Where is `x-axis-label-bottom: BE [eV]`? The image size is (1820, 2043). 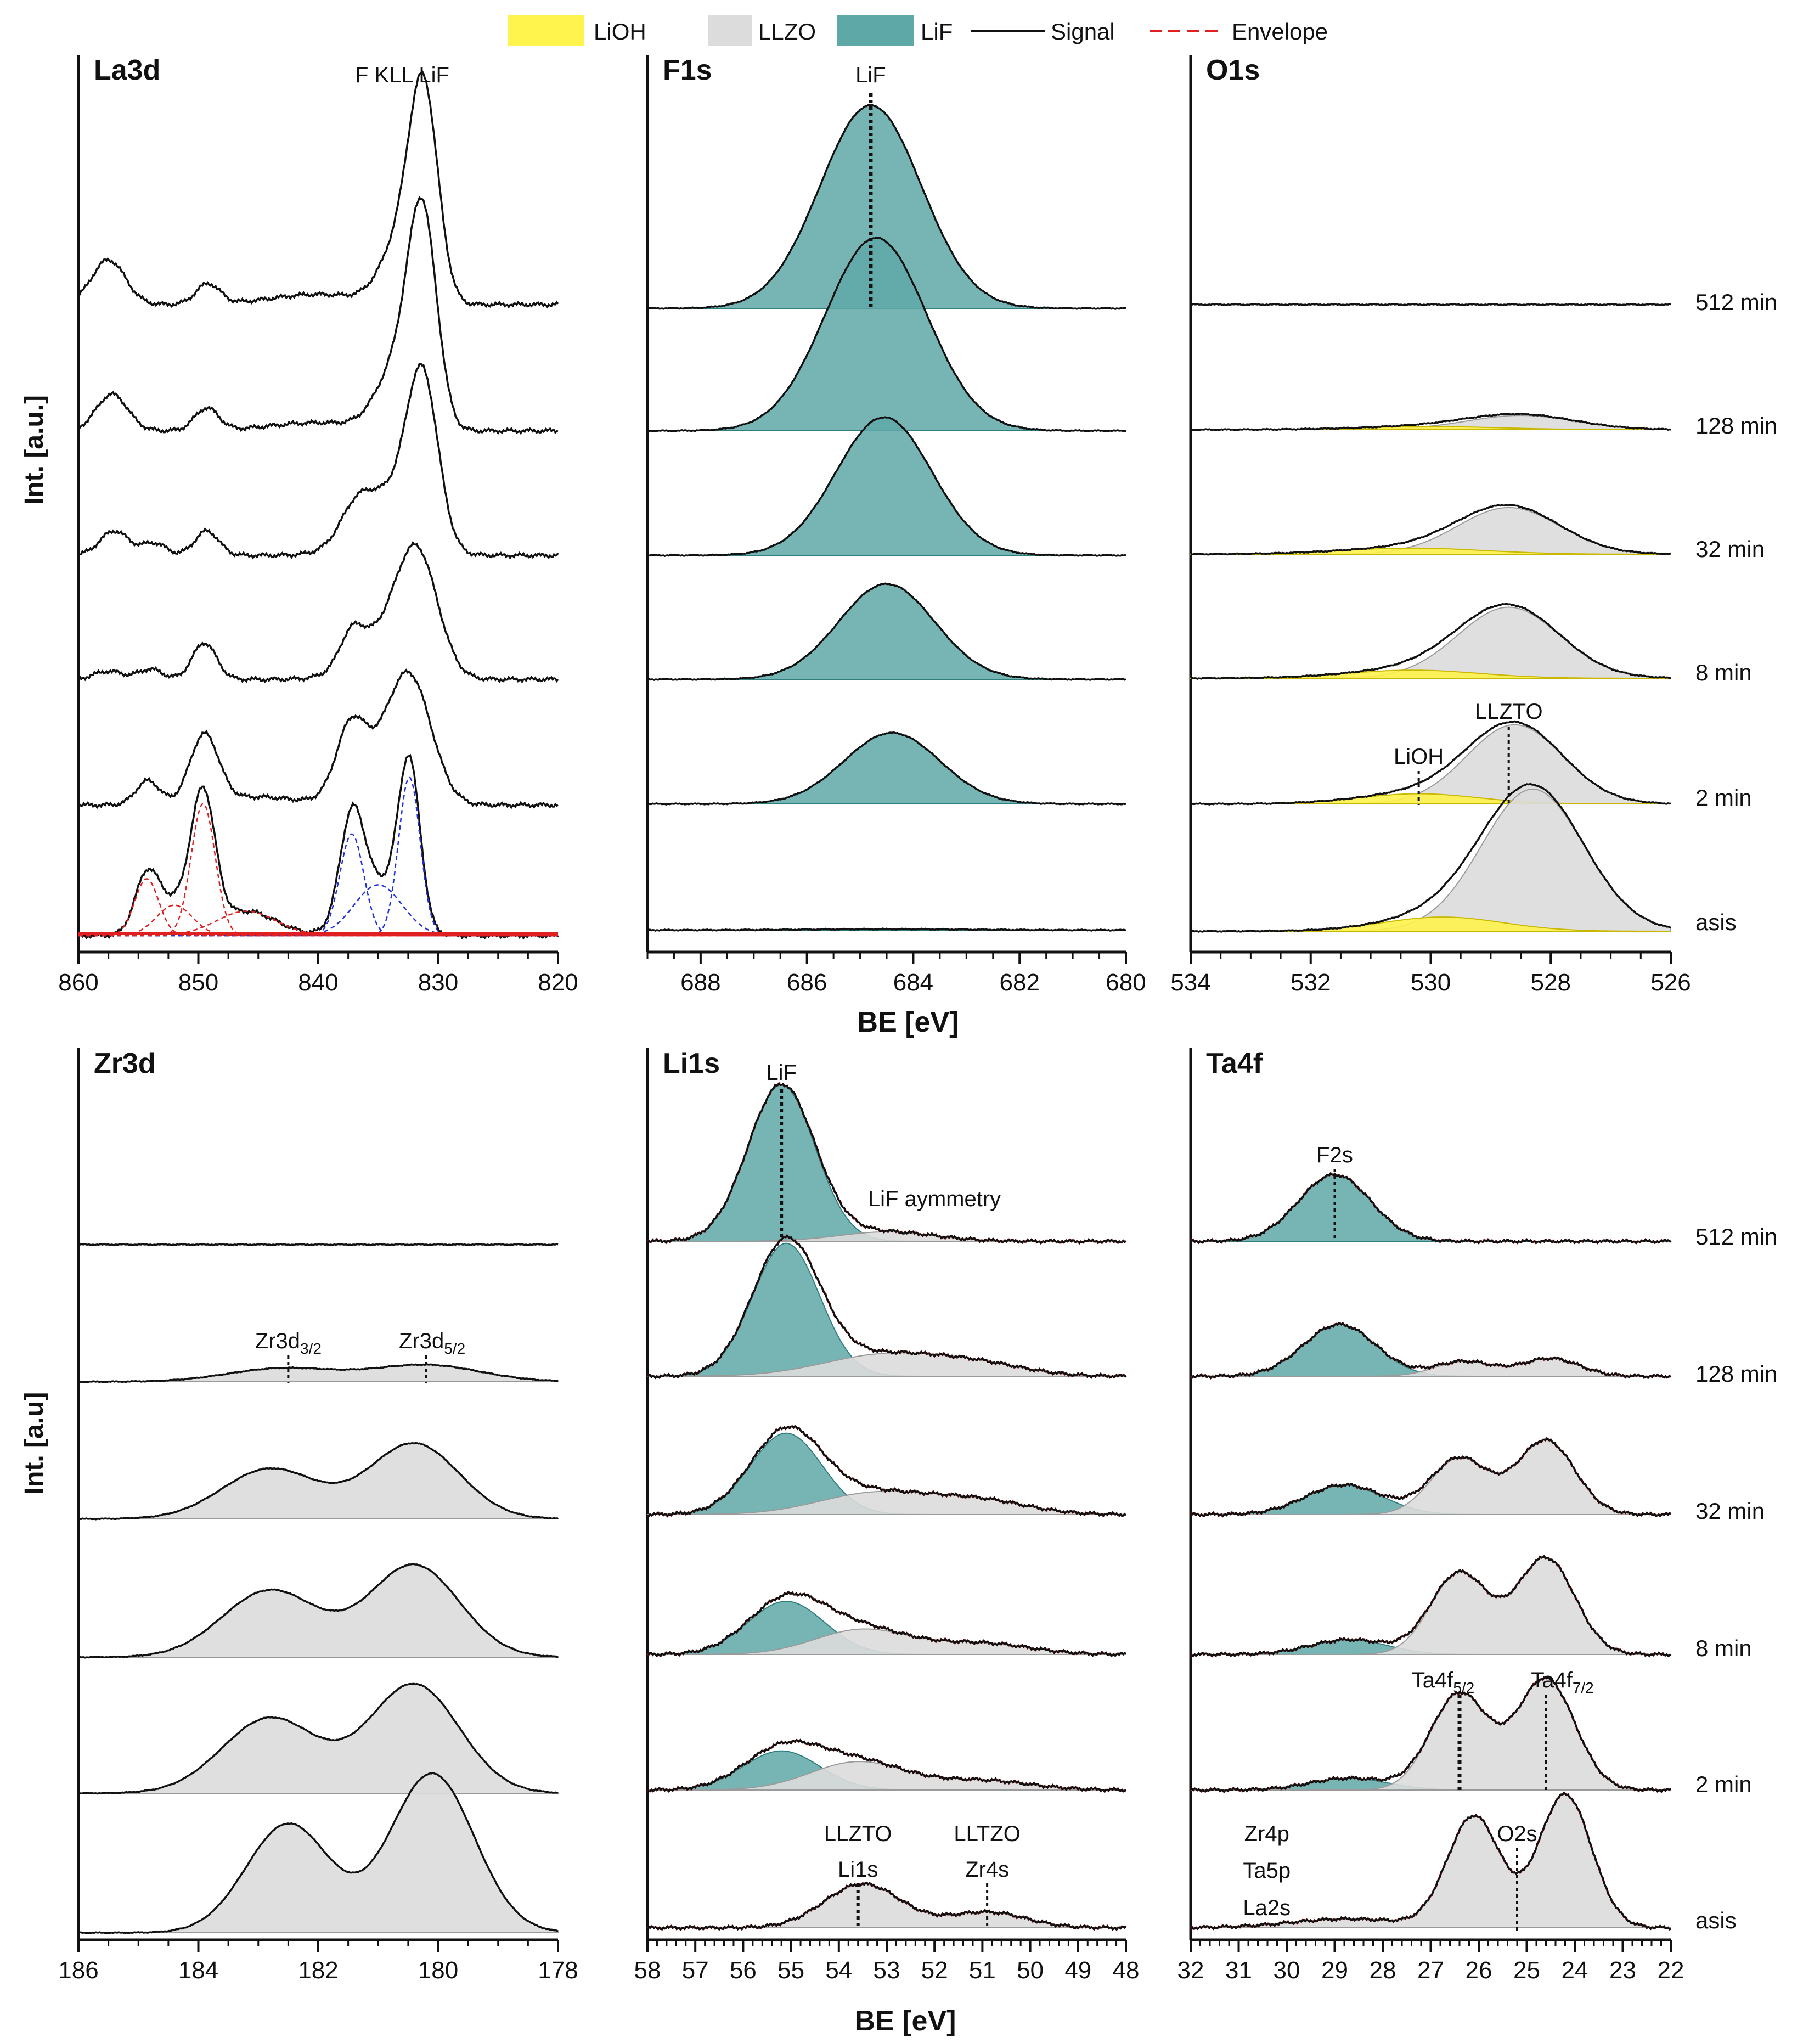 x-axis-label-bottom: BE [eV] is located at coordinates (905, 2021).